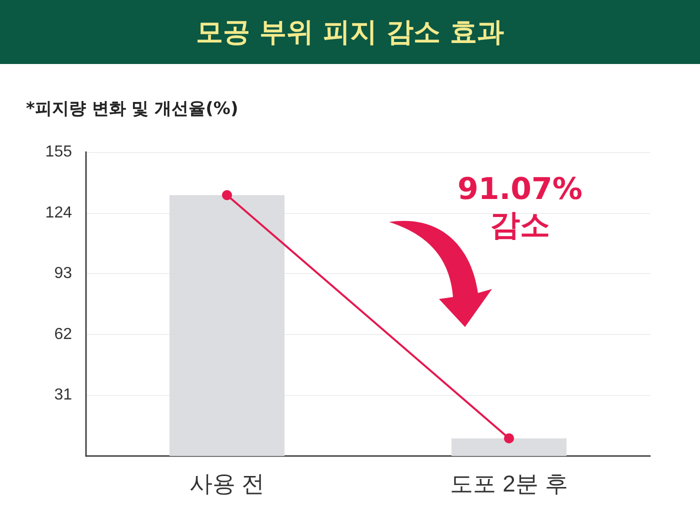 The width and height of the screenshot is (700, 532). What do you see at coordinates (350, 32) in the screenshot?
I see `chart-title: 모공 부위 피지 감소 효과` at bounding box center [350, 32].